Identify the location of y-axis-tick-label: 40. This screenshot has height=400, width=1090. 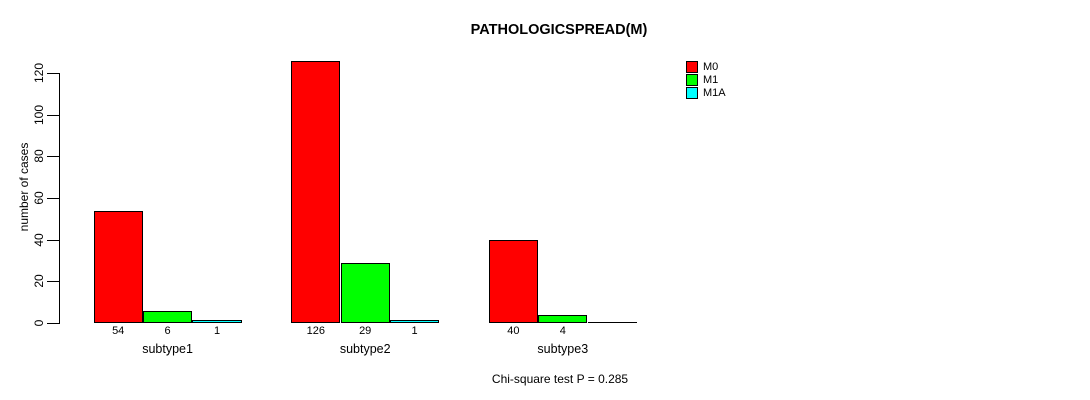
(39, 239).